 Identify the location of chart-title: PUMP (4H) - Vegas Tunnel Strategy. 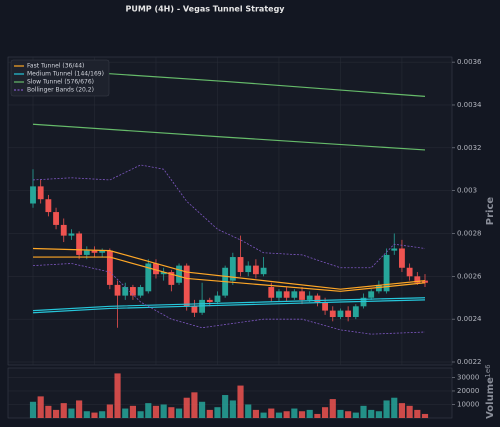
(205, 9).